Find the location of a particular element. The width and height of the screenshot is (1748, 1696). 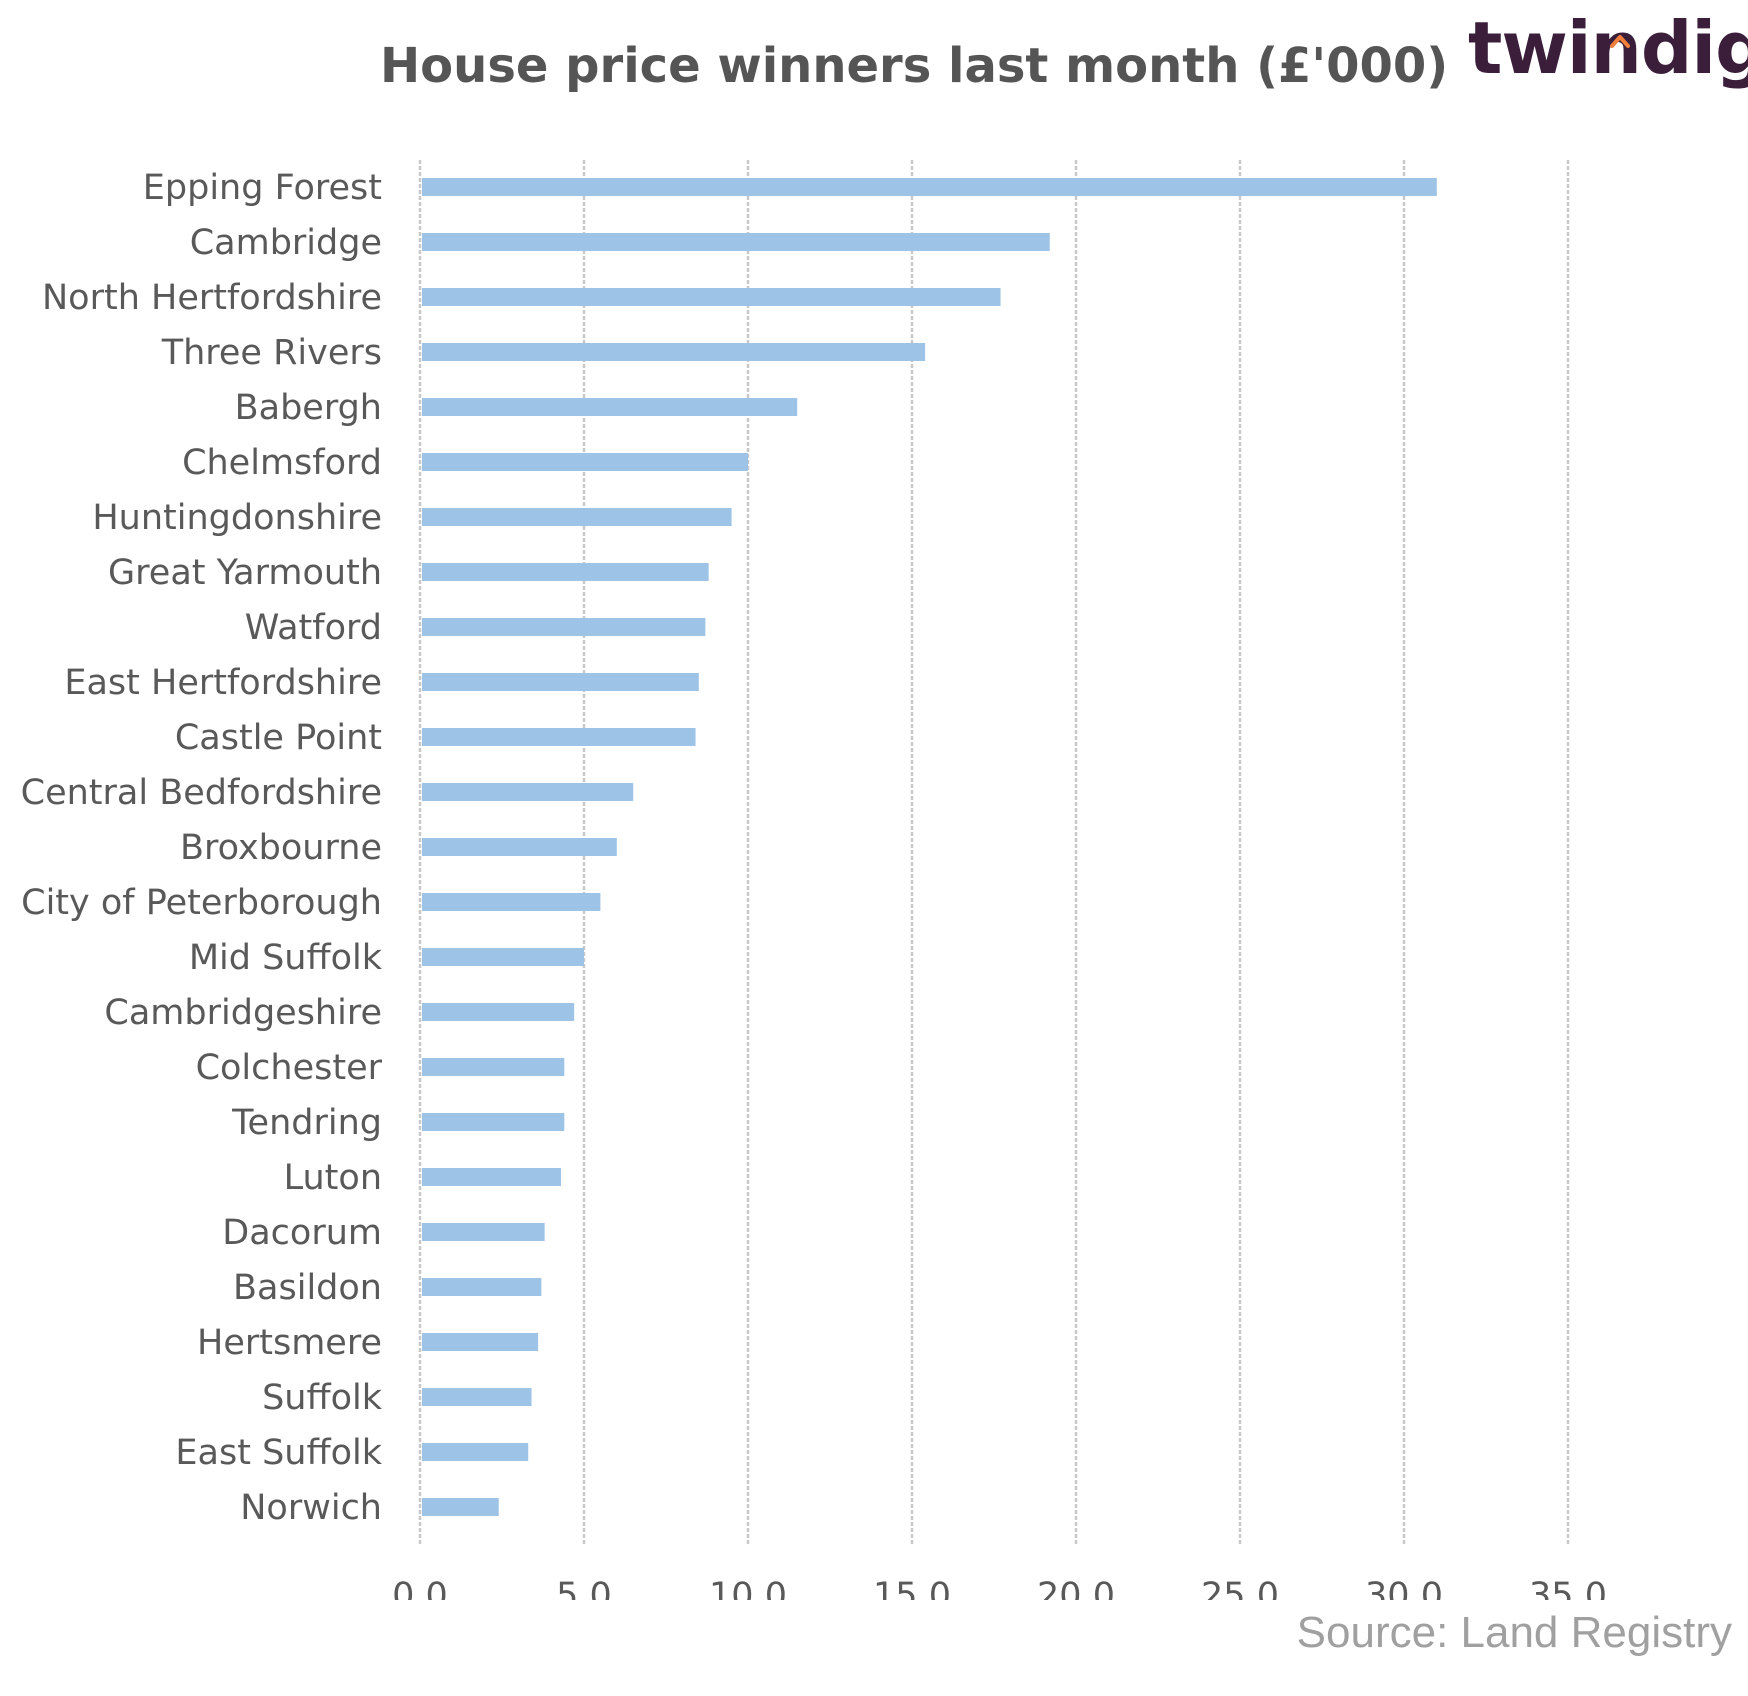

category-label: Colchester is located at coordinates (289, 1068).